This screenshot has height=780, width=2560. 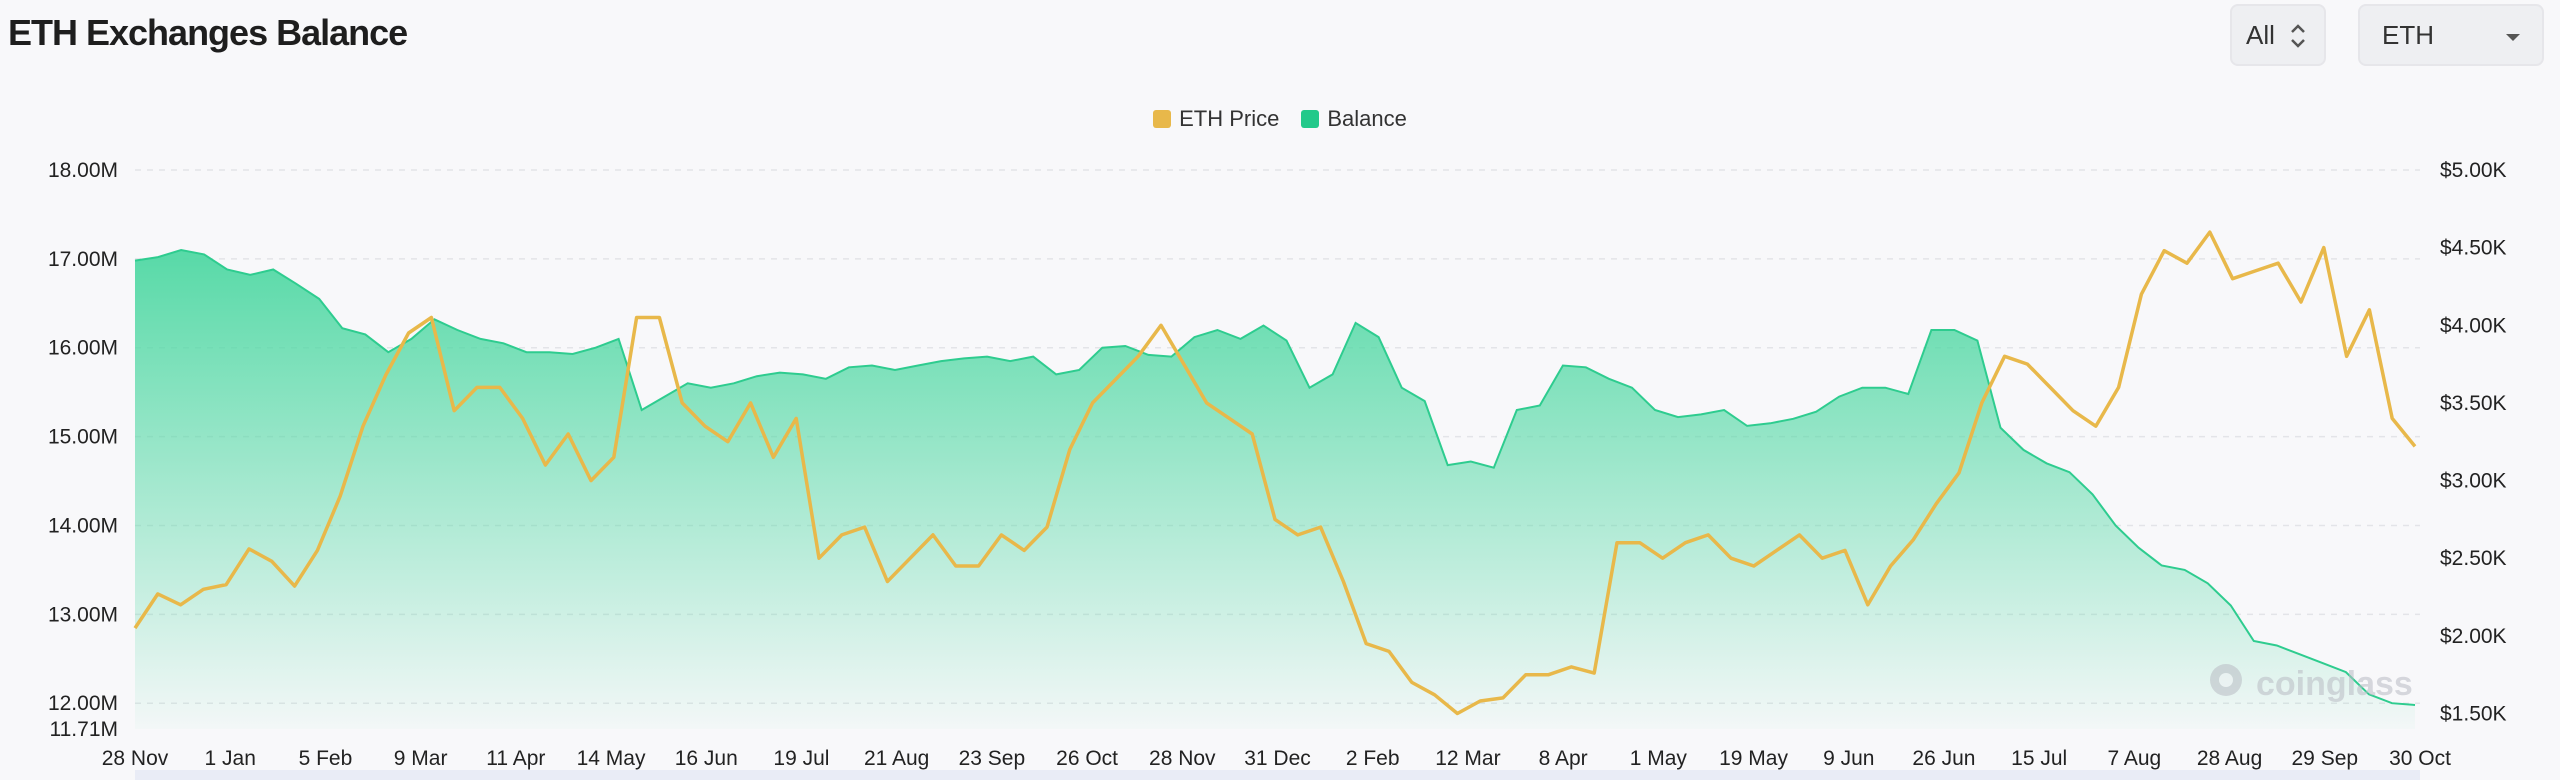 What do you see at coordinates (896, 758) in the screenshot?
I see `x-tick-label: 21 Aug` at bounding box center [896, 758].